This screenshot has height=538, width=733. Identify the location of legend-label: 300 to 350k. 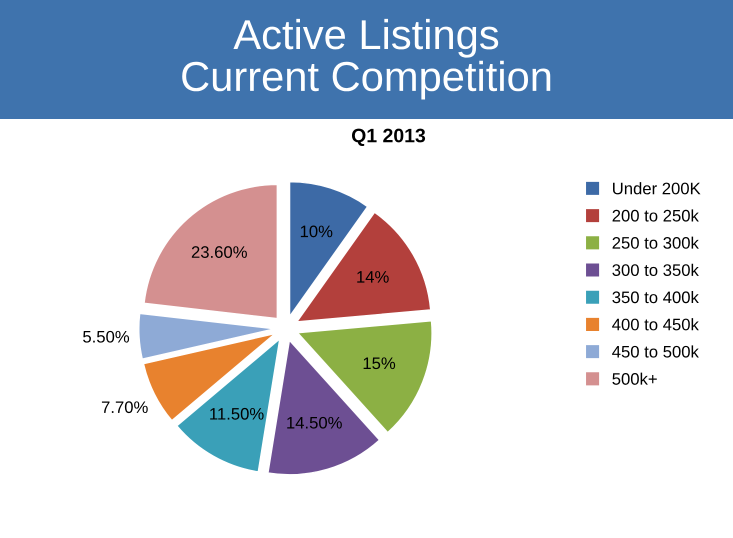
(655, 270).